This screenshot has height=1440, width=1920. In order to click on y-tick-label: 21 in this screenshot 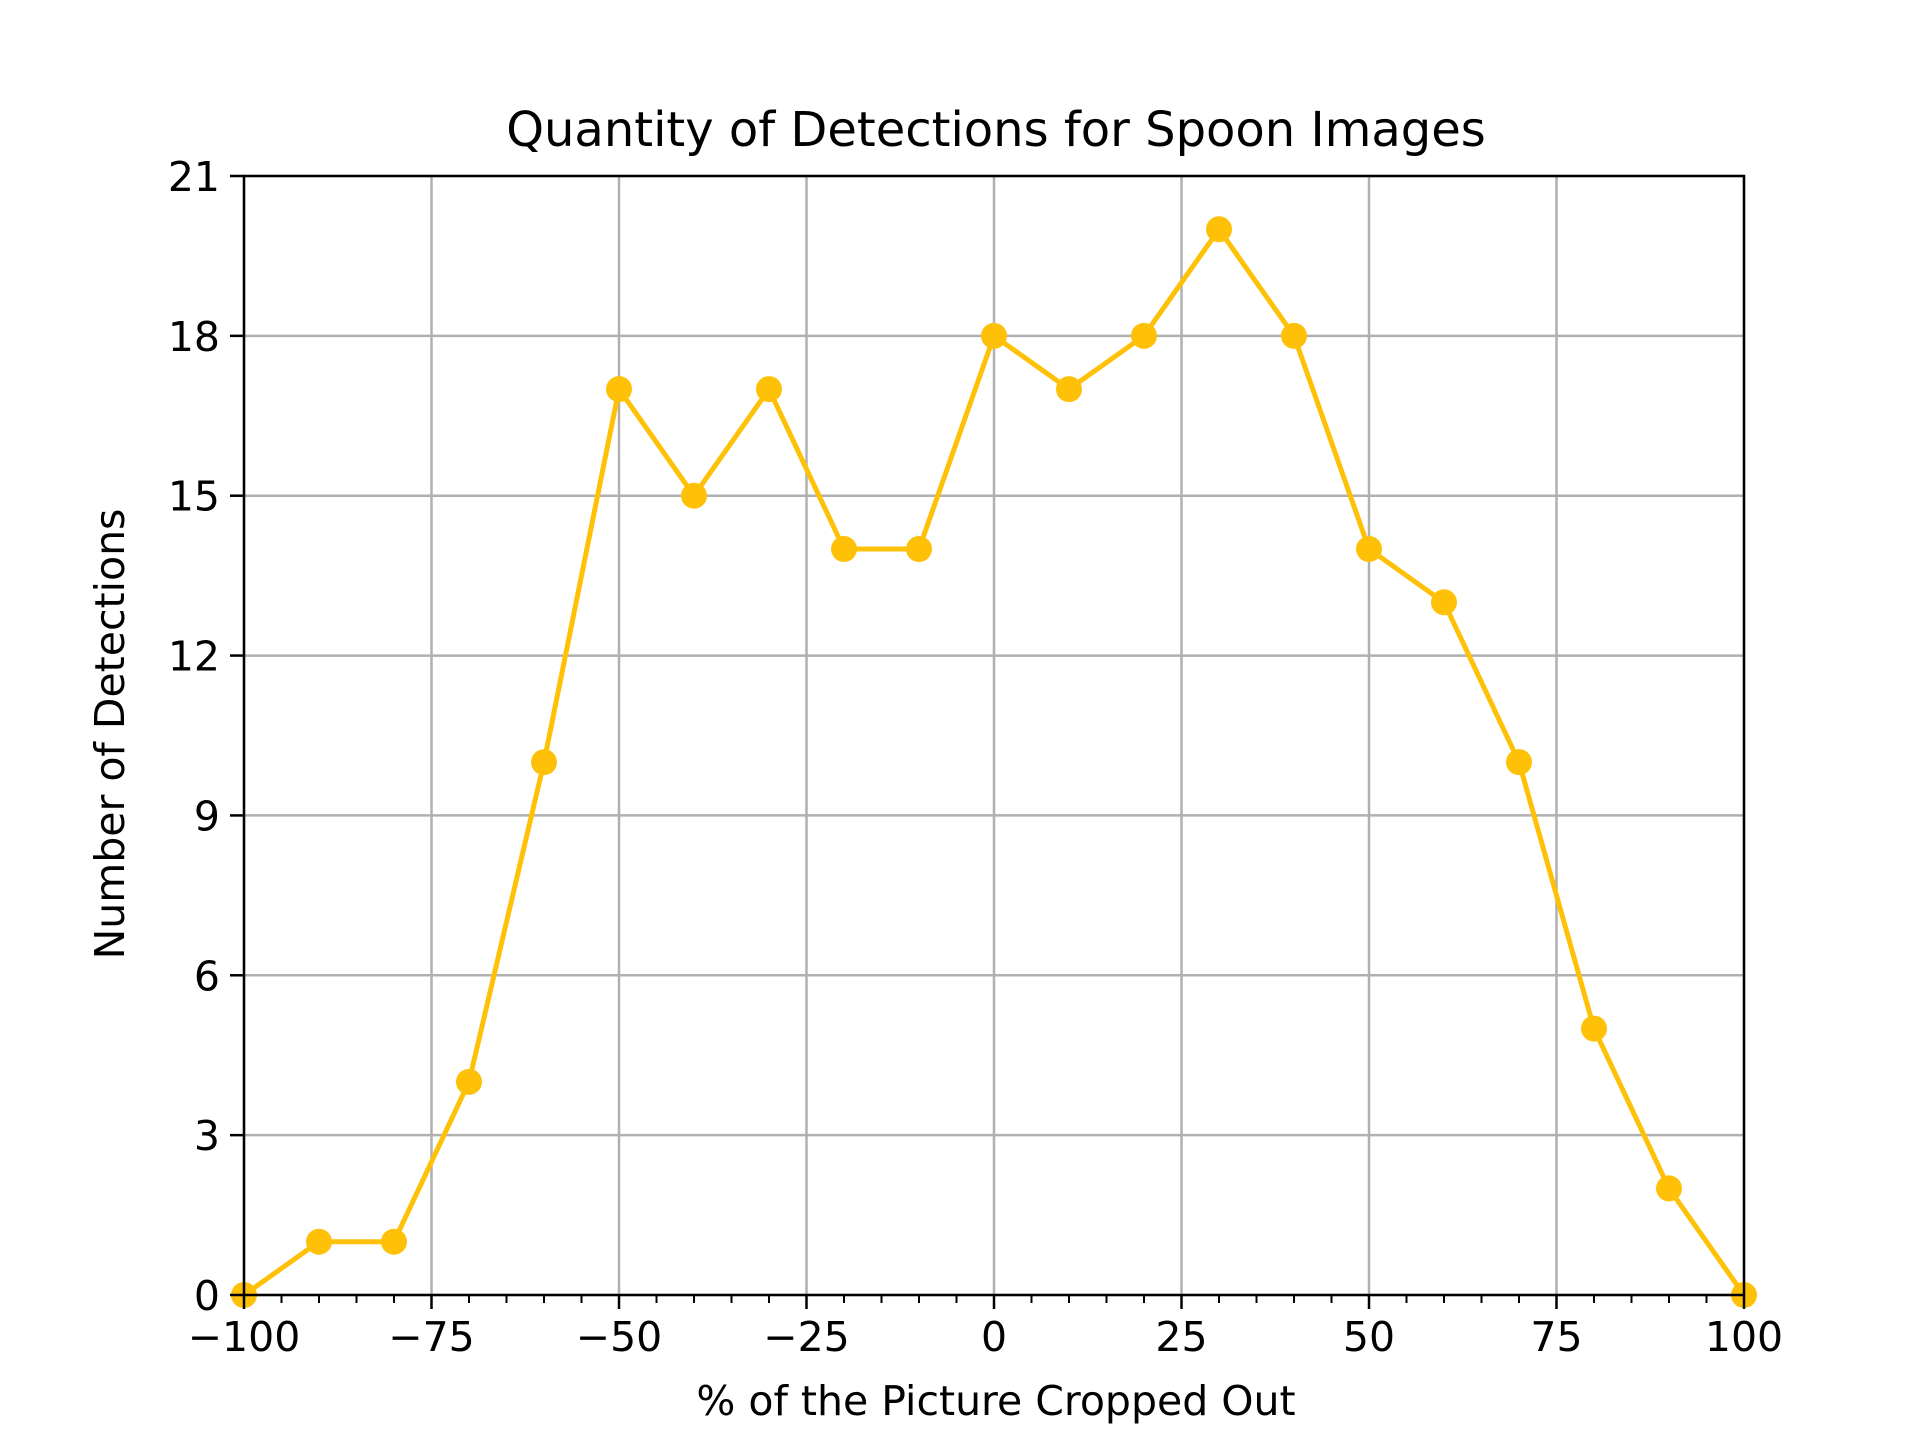, I will do `click(194, 177)`.